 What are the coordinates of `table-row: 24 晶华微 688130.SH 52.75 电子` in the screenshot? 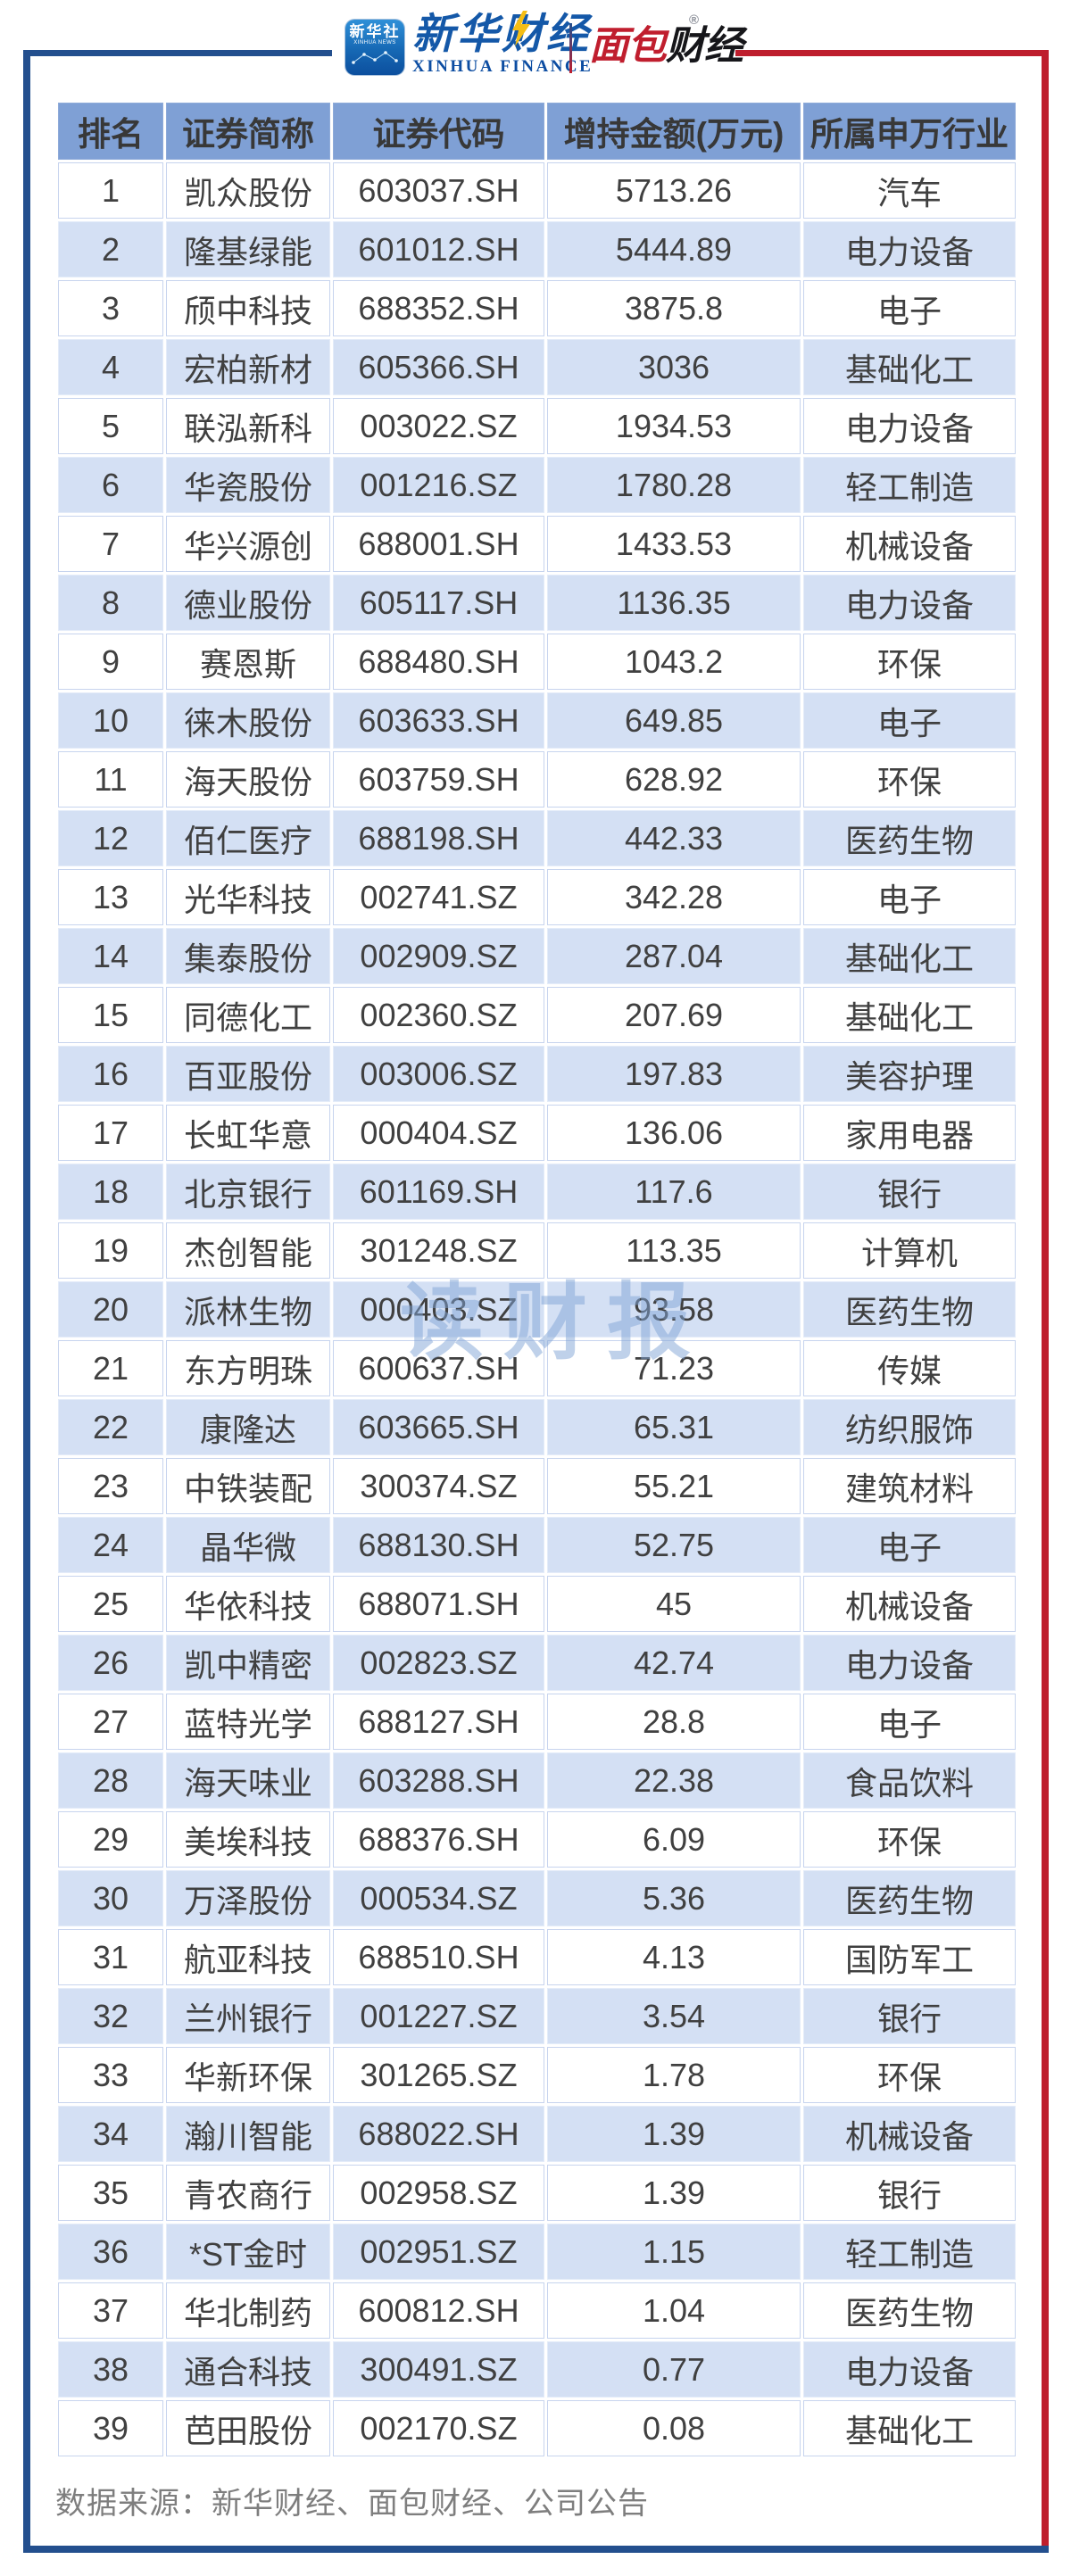 It's located at (537, 1545).